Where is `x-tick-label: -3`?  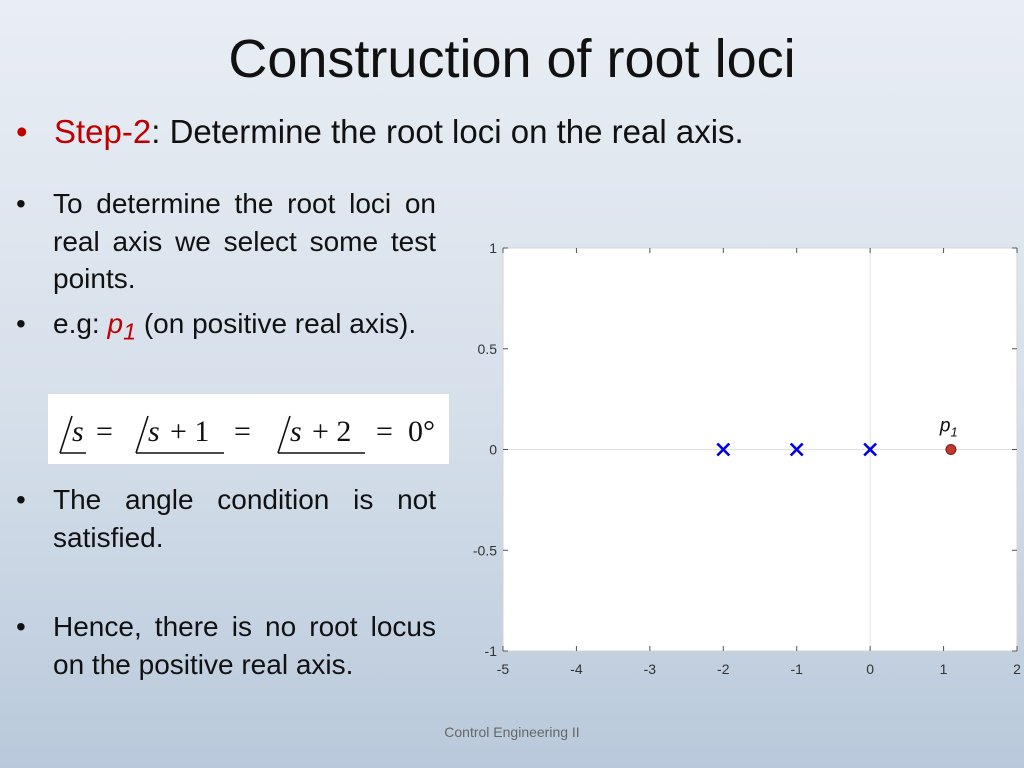 x-tick-label: -3 is located at coordinates (650, 669).